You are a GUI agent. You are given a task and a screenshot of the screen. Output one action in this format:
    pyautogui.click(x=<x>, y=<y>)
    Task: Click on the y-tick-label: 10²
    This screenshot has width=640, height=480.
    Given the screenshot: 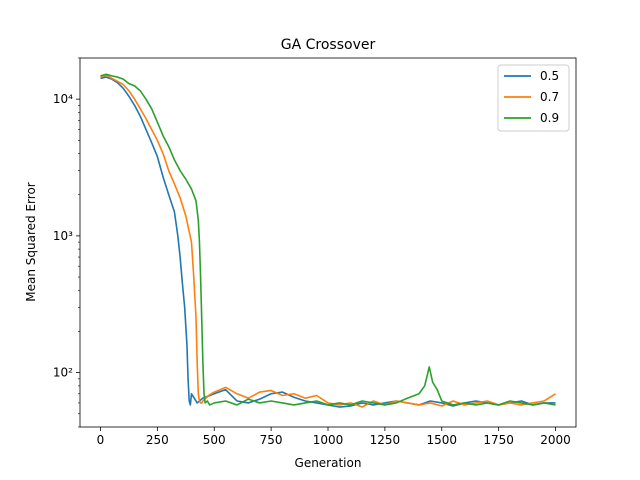 What is the action you would take?
    pyautogui.click(x=63, y=373)
    